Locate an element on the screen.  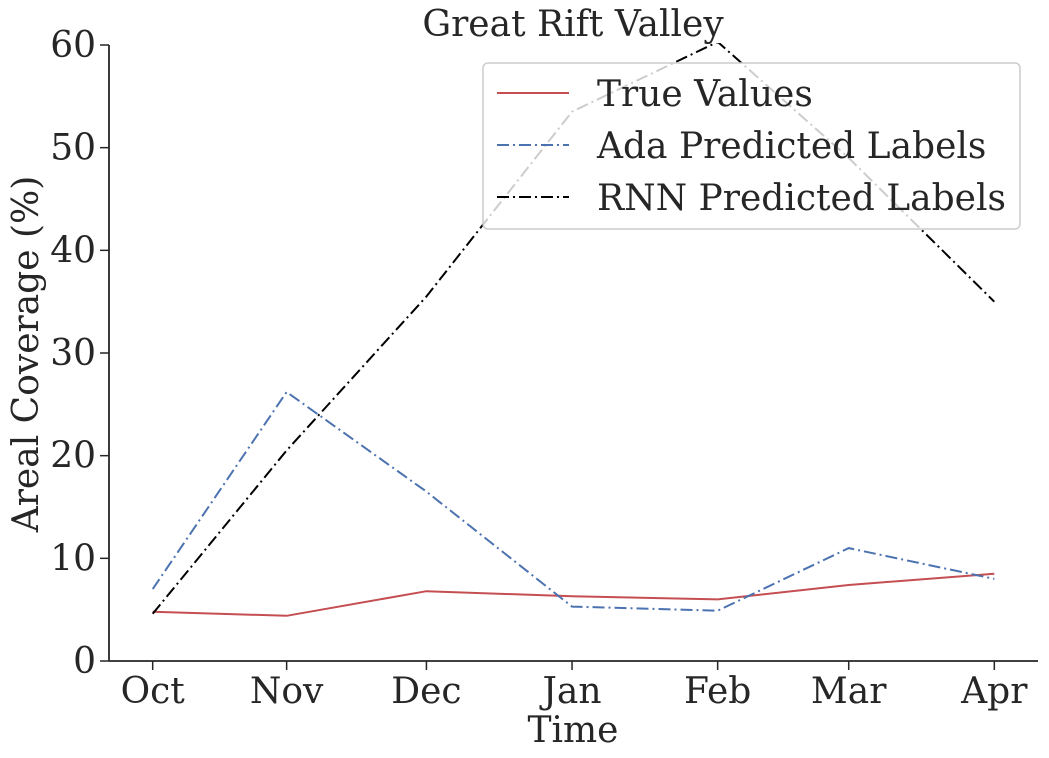
true-values-line is located at coordinates (573, 594).